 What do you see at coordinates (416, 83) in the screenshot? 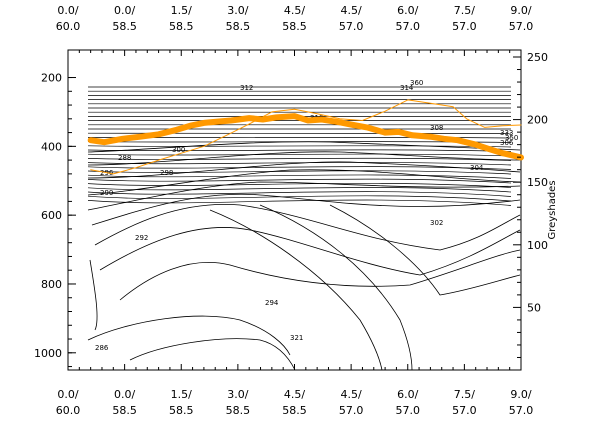
I see `contour-label: 360` at bounding box center [416, 83].